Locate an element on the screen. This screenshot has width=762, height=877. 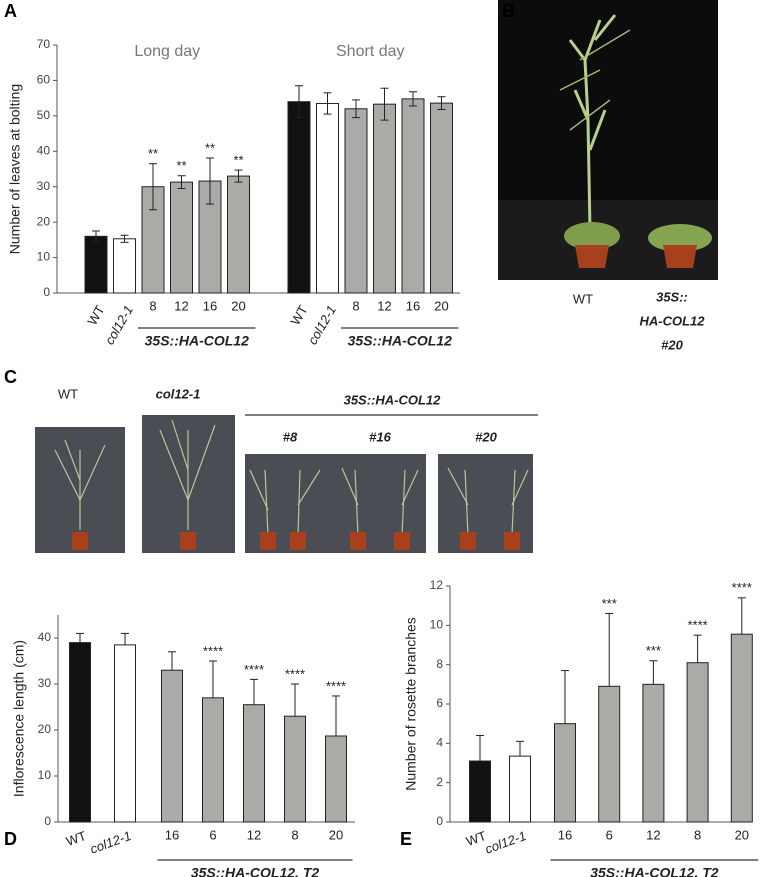
panel-letter: B is located at coordinates (508, 11).